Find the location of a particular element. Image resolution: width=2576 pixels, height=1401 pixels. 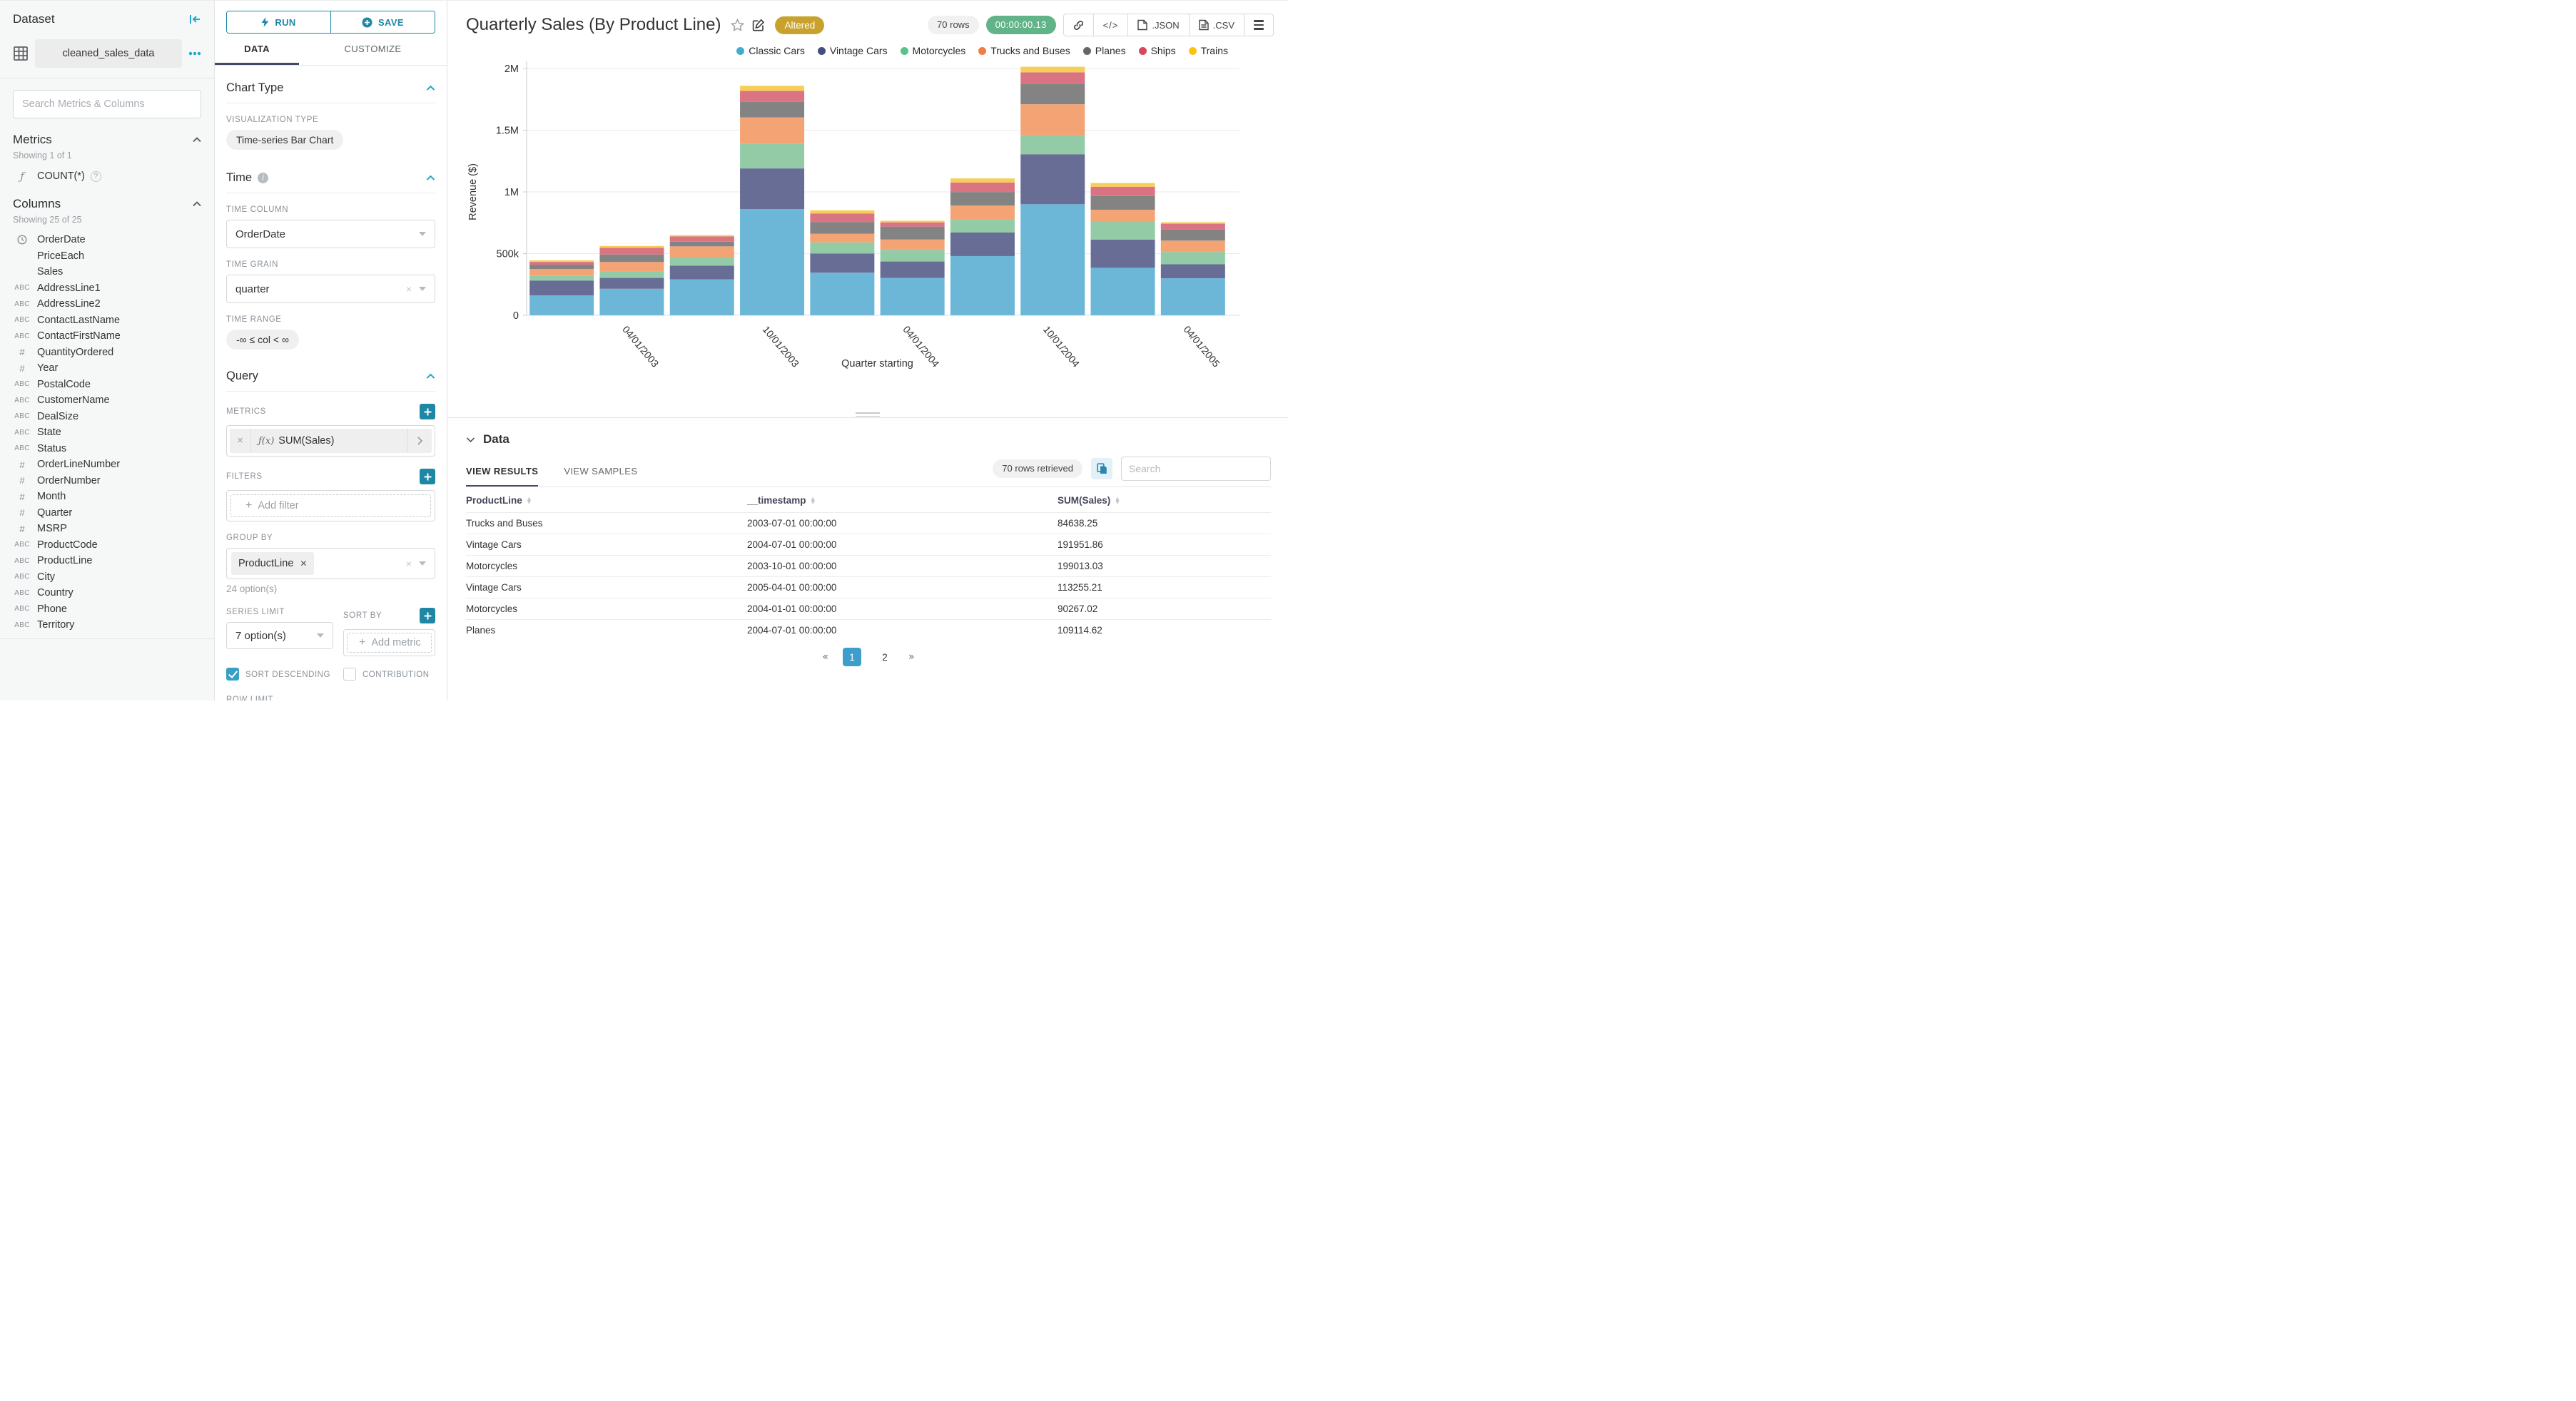

dataset-name: cleaned_sales_data is located at coordinates (109, 53).